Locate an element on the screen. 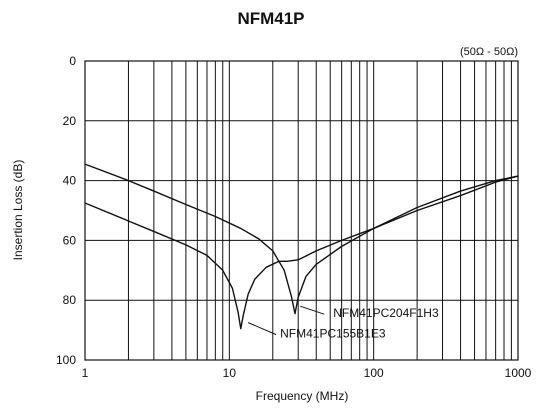  y-tick-label: 80 is located at coordinates (70, 300).